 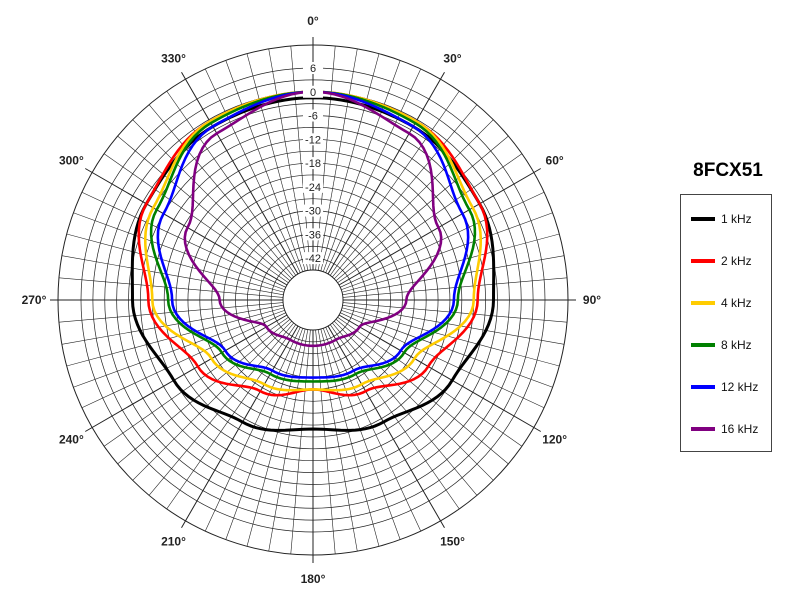 What do you see at coordinates (724, 387) in the screenshot?
I see `legend-item: 12 kHz` at bounding box center [724, 387].